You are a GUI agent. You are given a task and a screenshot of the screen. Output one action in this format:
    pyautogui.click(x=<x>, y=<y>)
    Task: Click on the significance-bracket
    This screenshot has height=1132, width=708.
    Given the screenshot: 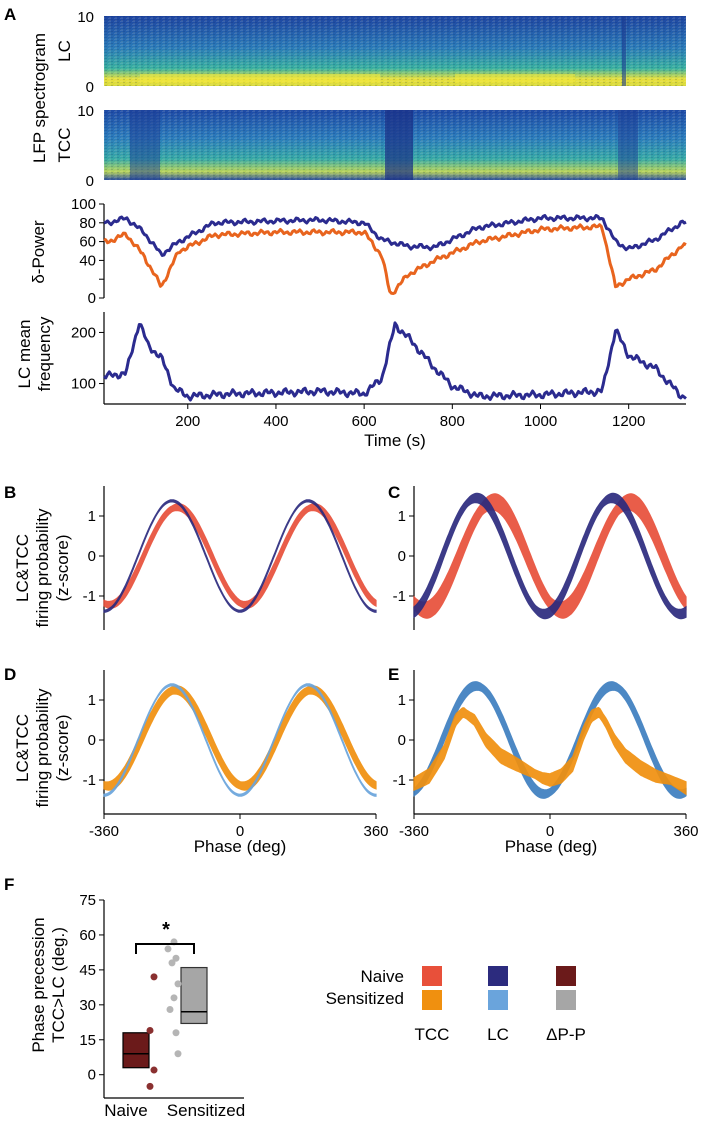 What is the action you would take?
    pyautogui.click(x=165, y=948)
    